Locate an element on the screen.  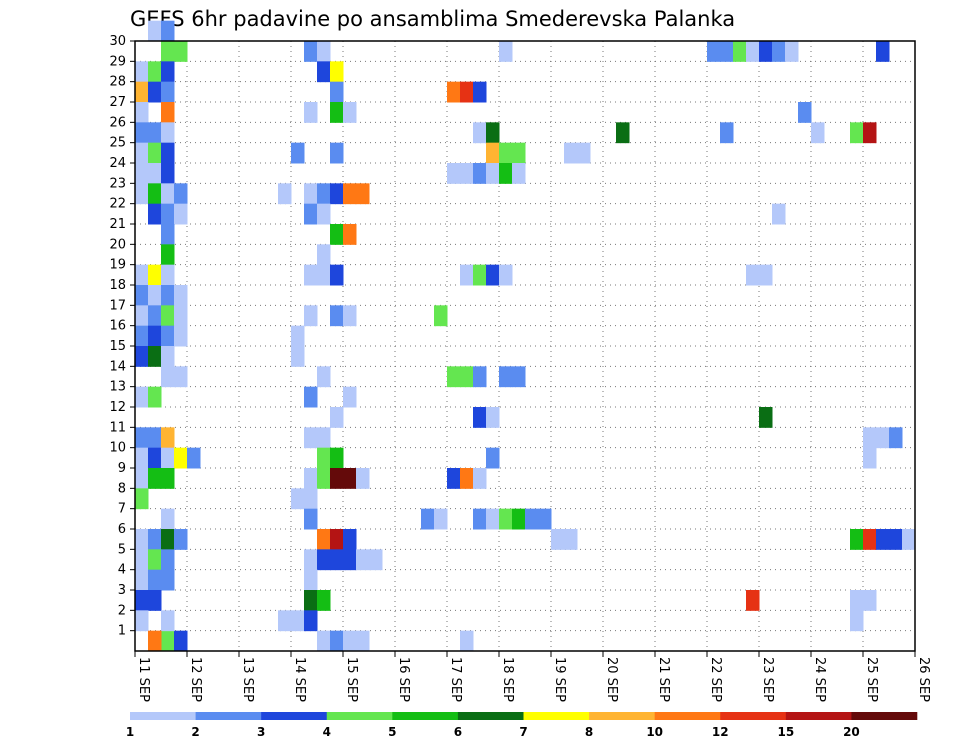
y-tick-label: 15 is located at coordinates (117, 346).